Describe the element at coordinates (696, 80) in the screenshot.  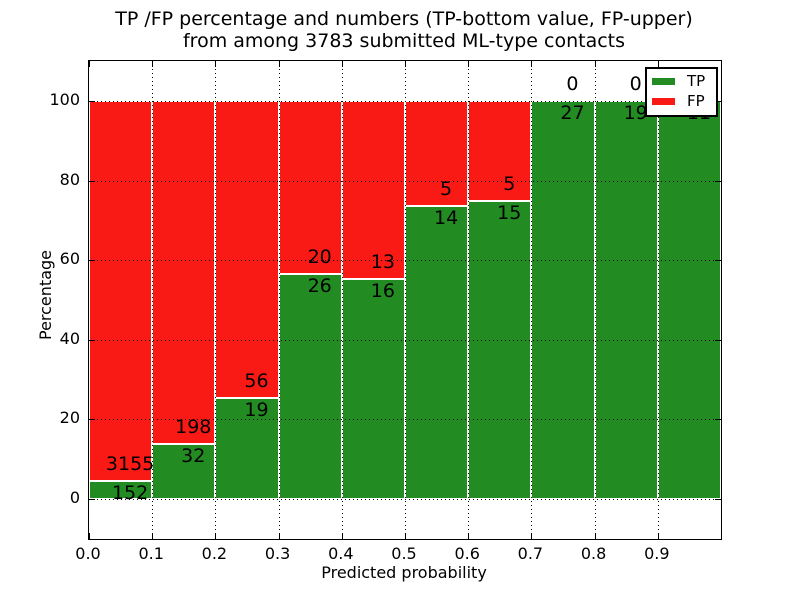
I see `tp-legend-label: TP` at that location.